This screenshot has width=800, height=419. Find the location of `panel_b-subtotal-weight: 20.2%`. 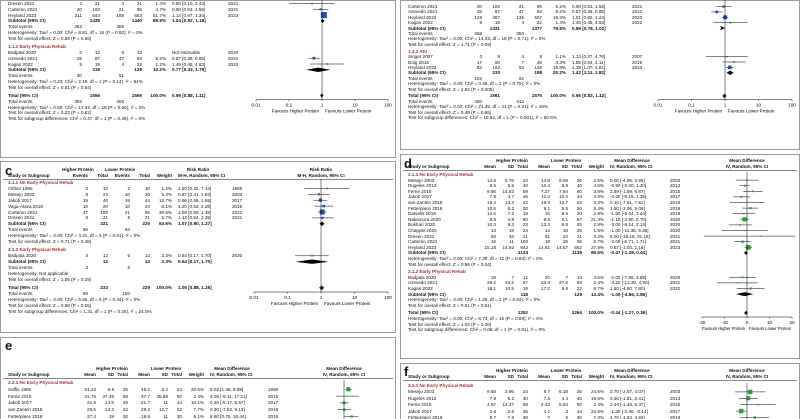

panel_b-subtotal-weight: 20.2% is located at coordinates (559, 73).